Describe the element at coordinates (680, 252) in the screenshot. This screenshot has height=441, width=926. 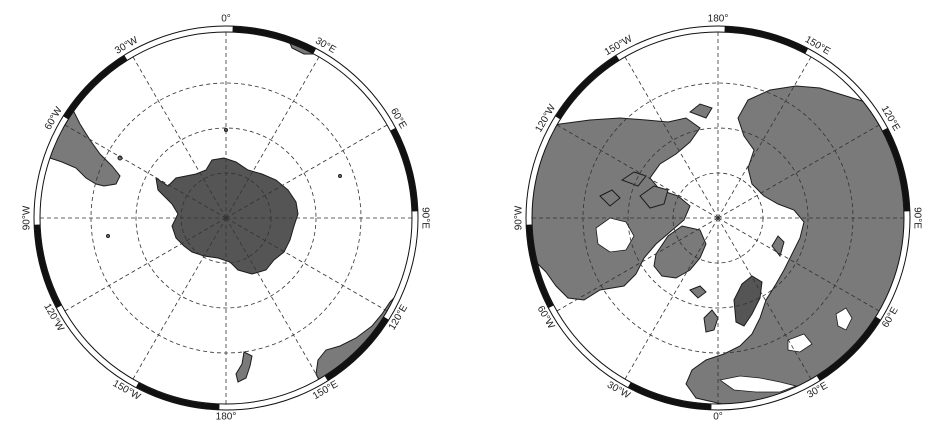
I see `greenland-landmass` at that location.